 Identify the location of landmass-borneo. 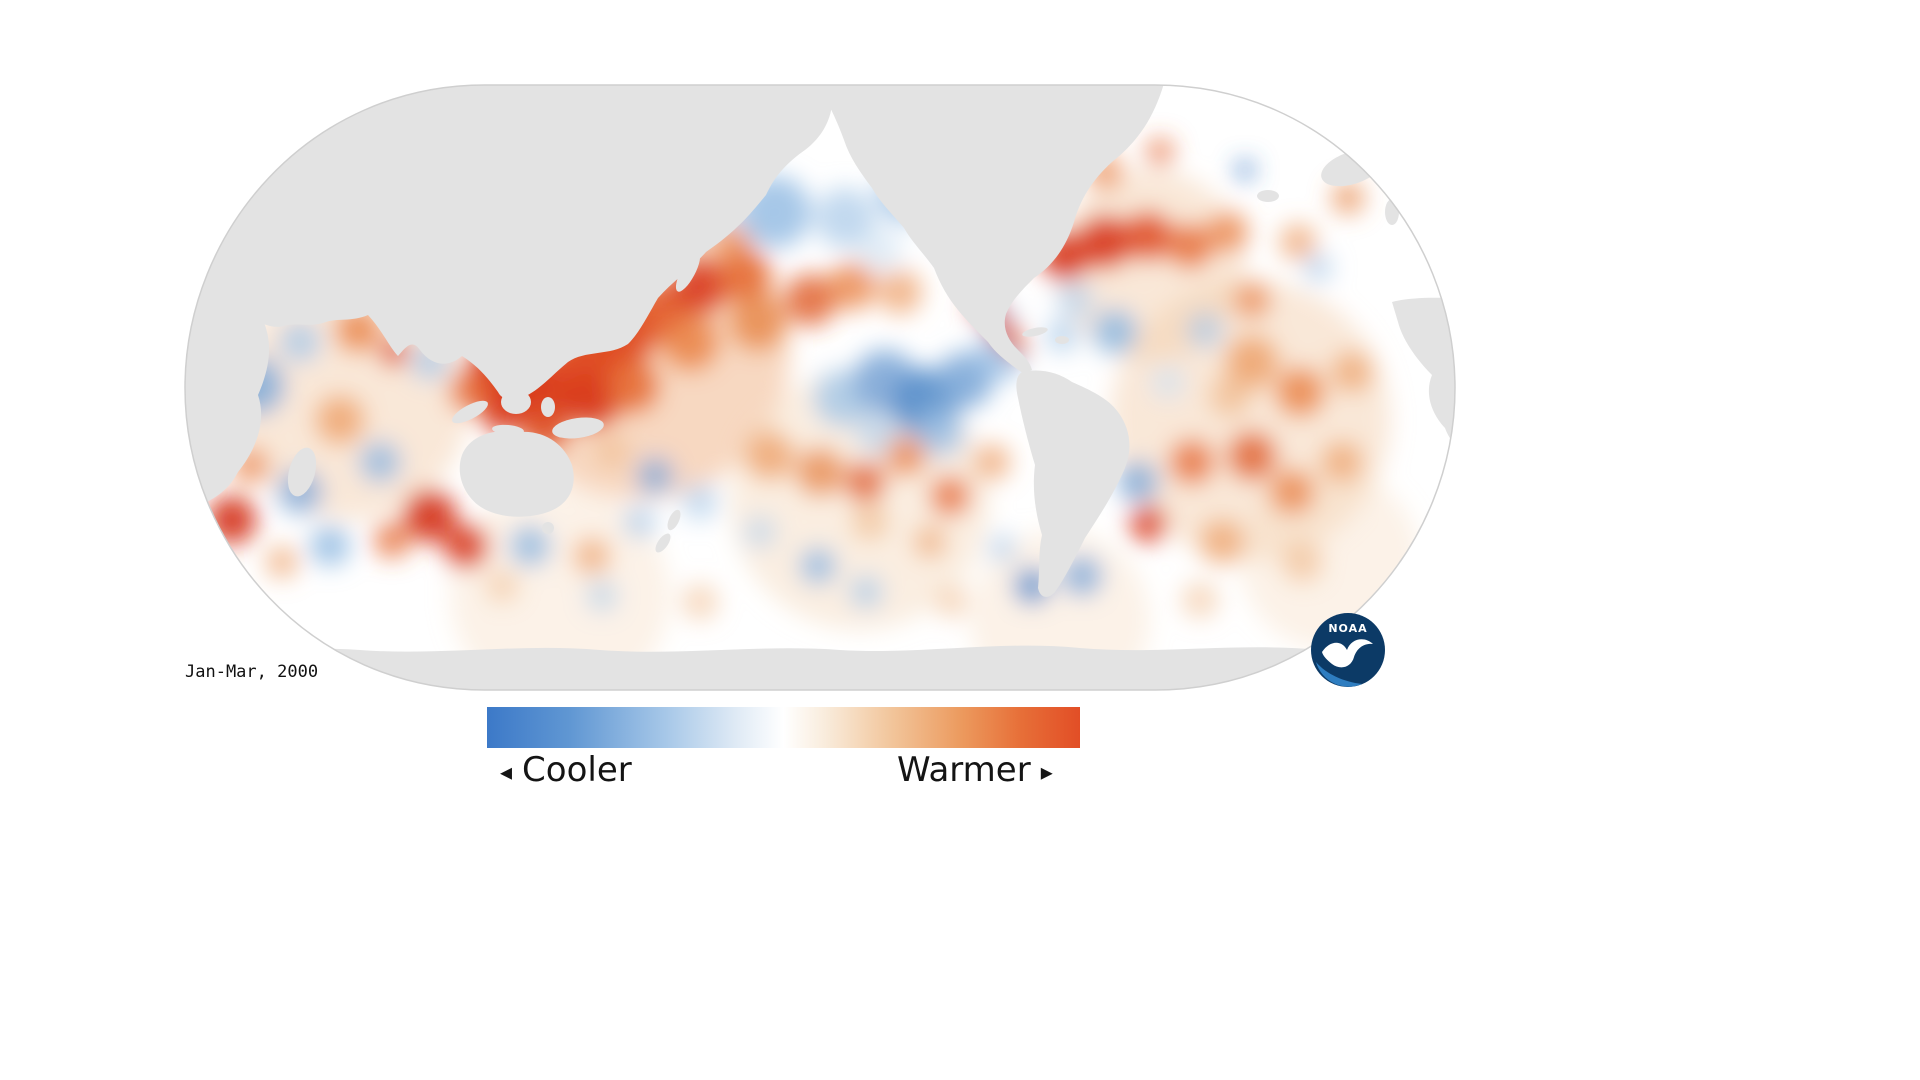
(516, 402).